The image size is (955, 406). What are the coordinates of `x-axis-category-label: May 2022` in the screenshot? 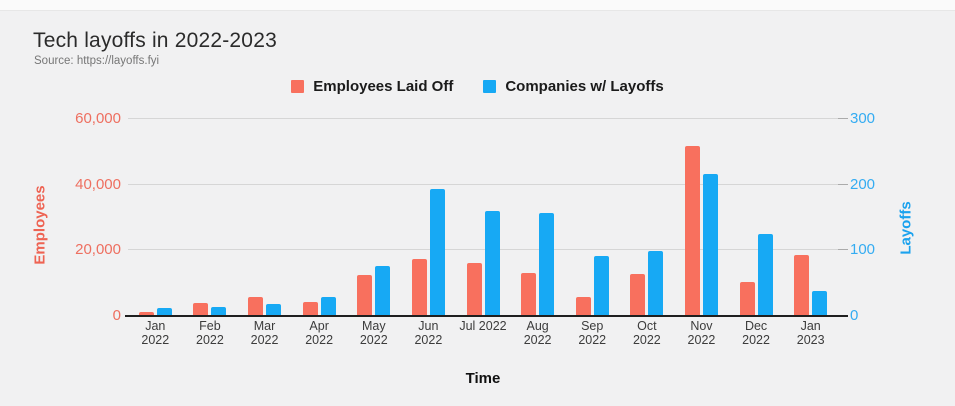 It's located at (373, 333).